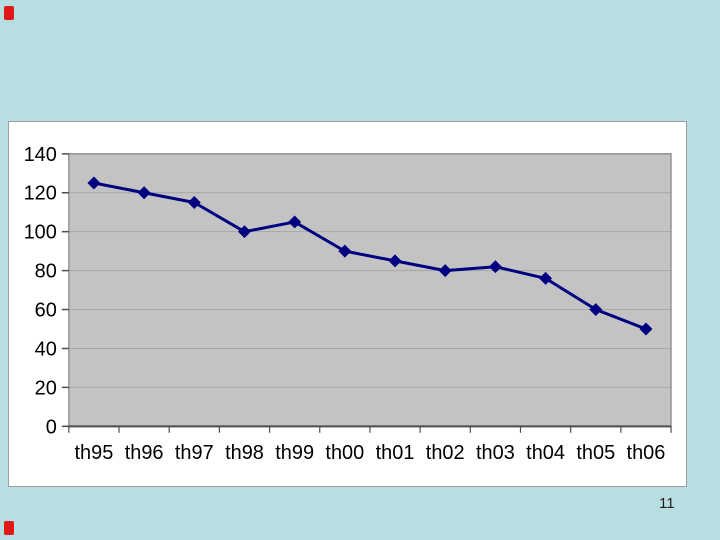  What do you see at coordinates (46, 272) in the screenshot?
I see `y-tick-label: 80` at bounding box center [46, 272].